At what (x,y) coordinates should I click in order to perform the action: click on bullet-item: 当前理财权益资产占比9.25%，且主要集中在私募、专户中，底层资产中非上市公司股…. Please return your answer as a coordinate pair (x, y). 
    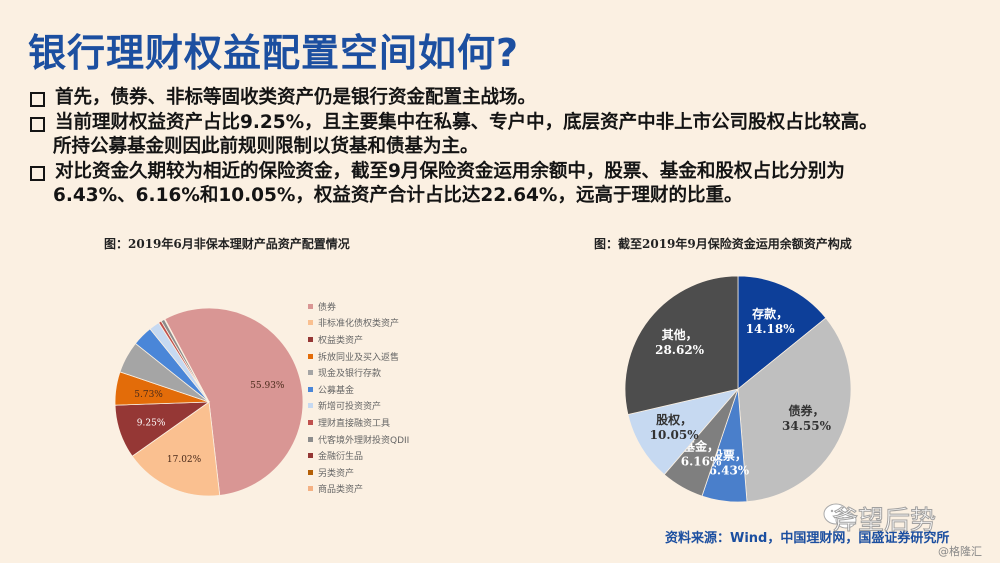
    Looking at the image, I should click on (508, 123).